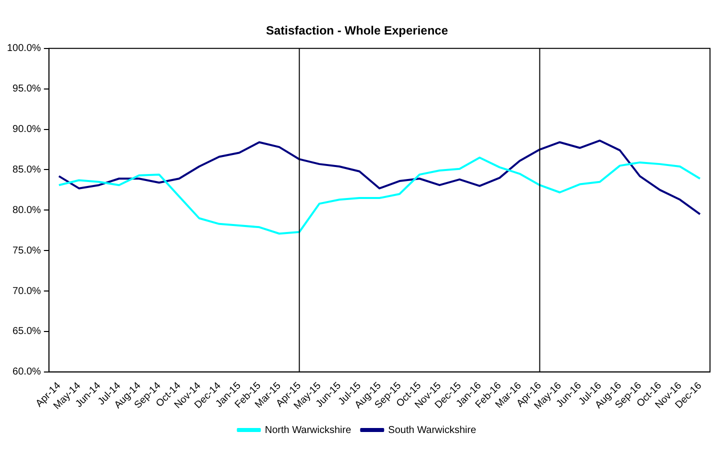  I want to click on y-tick-label: 65.0%, so click(27, 332).